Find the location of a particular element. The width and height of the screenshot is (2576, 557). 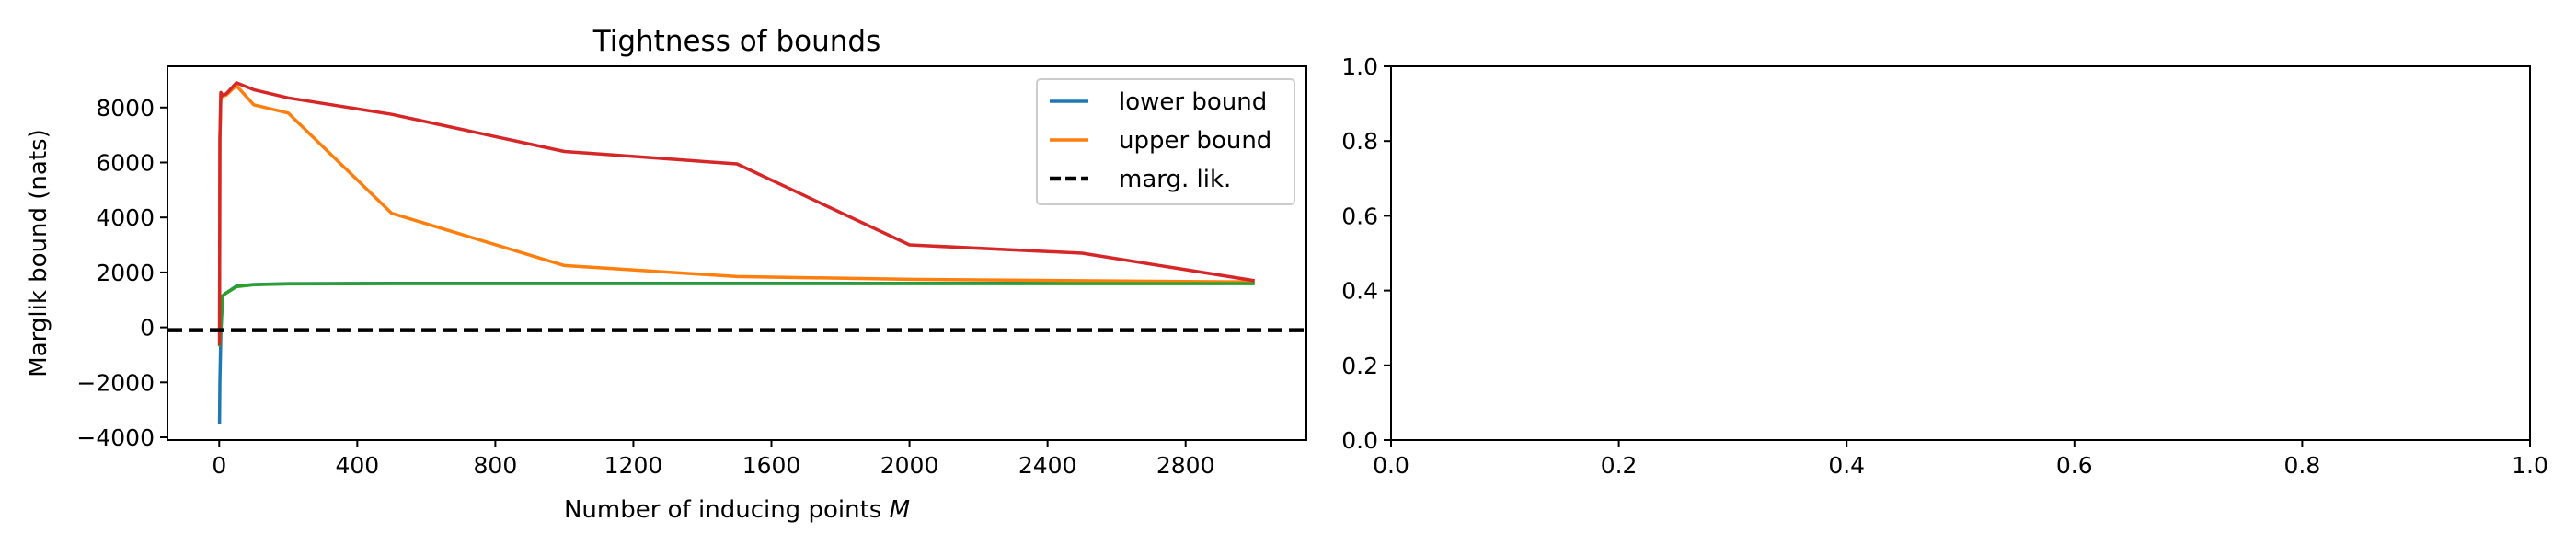

y-tick-label: −4000 is located at coordinates (115, 437).